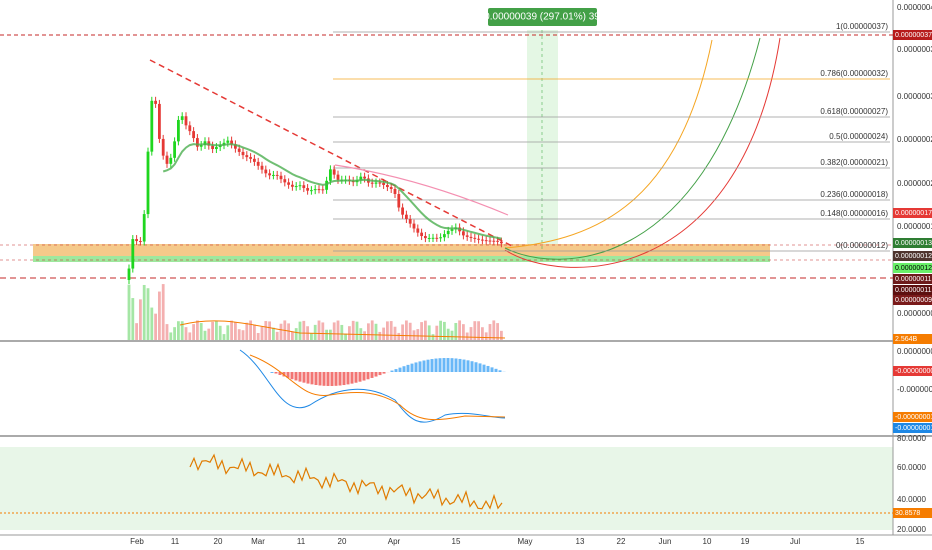 The image size is (932, 550). I want to click on date-label: 11, so click(301, 541).